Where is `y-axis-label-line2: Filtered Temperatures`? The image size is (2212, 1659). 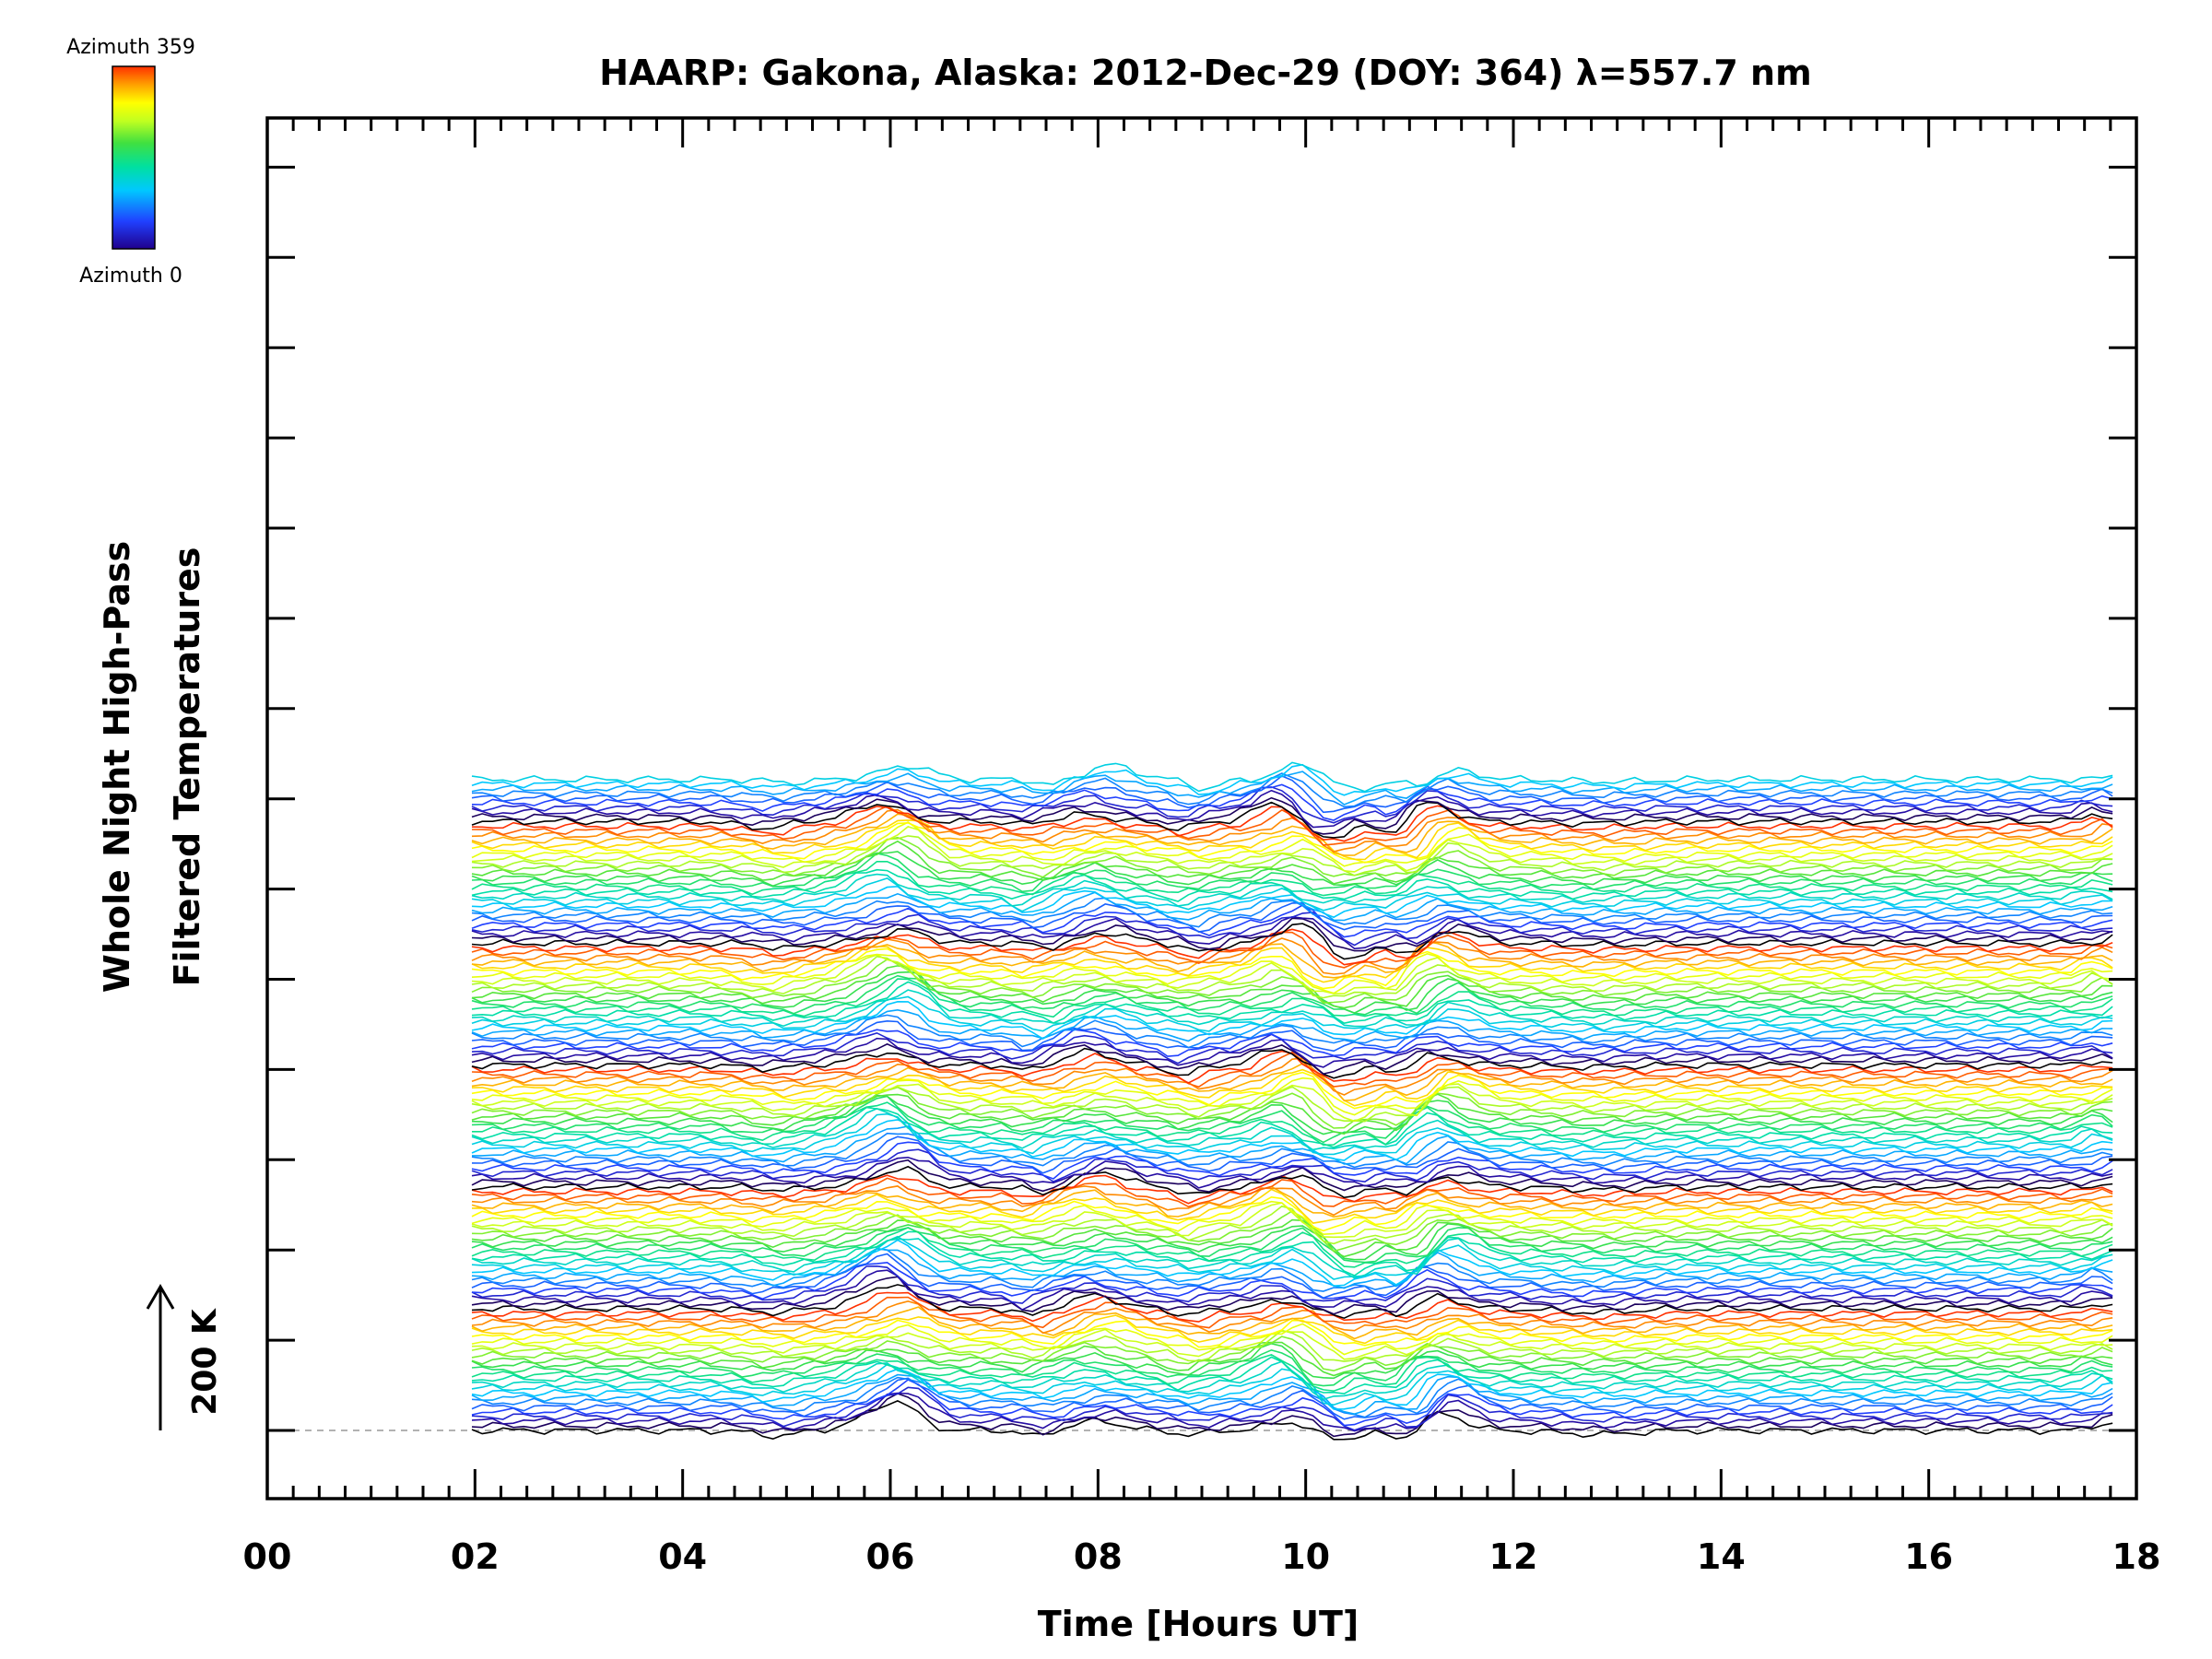
y-axis-label-line2: Filtered Temperatures is located at coordinates (187, 767).